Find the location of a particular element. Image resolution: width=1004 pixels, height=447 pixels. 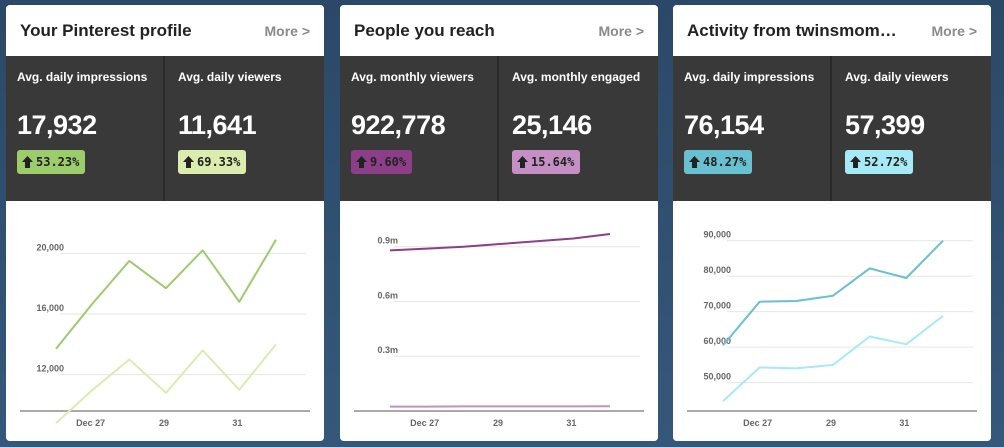

card-header: People you reach More > is located at coordinates (499, 30).